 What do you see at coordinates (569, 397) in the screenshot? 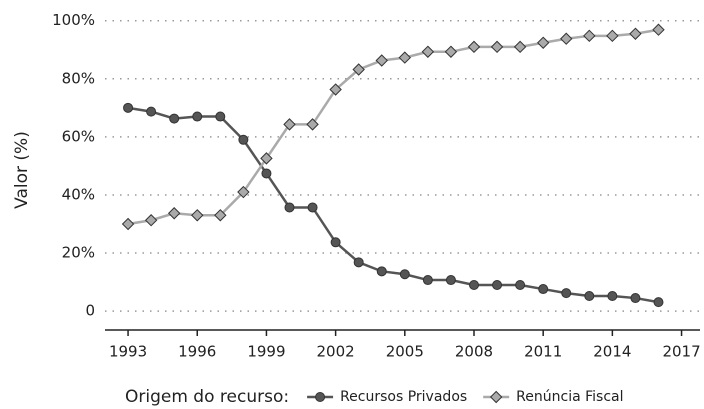
I see `legend-label: Renúncia Fiscal` at bounding box center [569, 397].